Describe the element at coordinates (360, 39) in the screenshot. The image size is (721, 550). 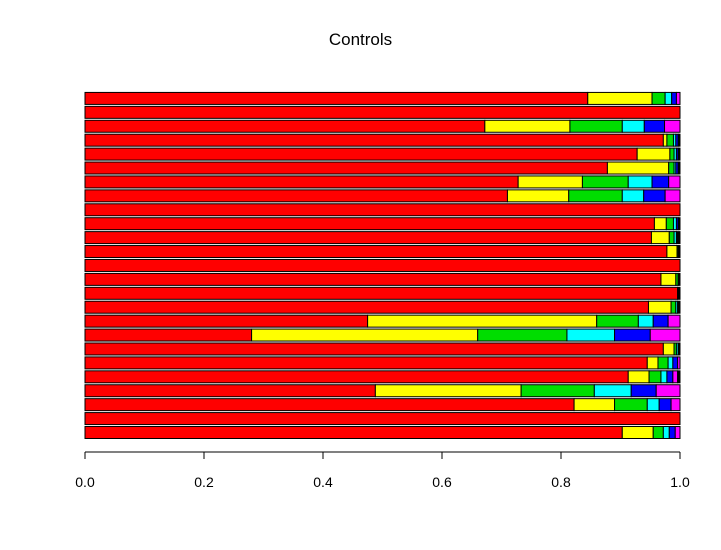
I see `chart-title: Controls` at that location.